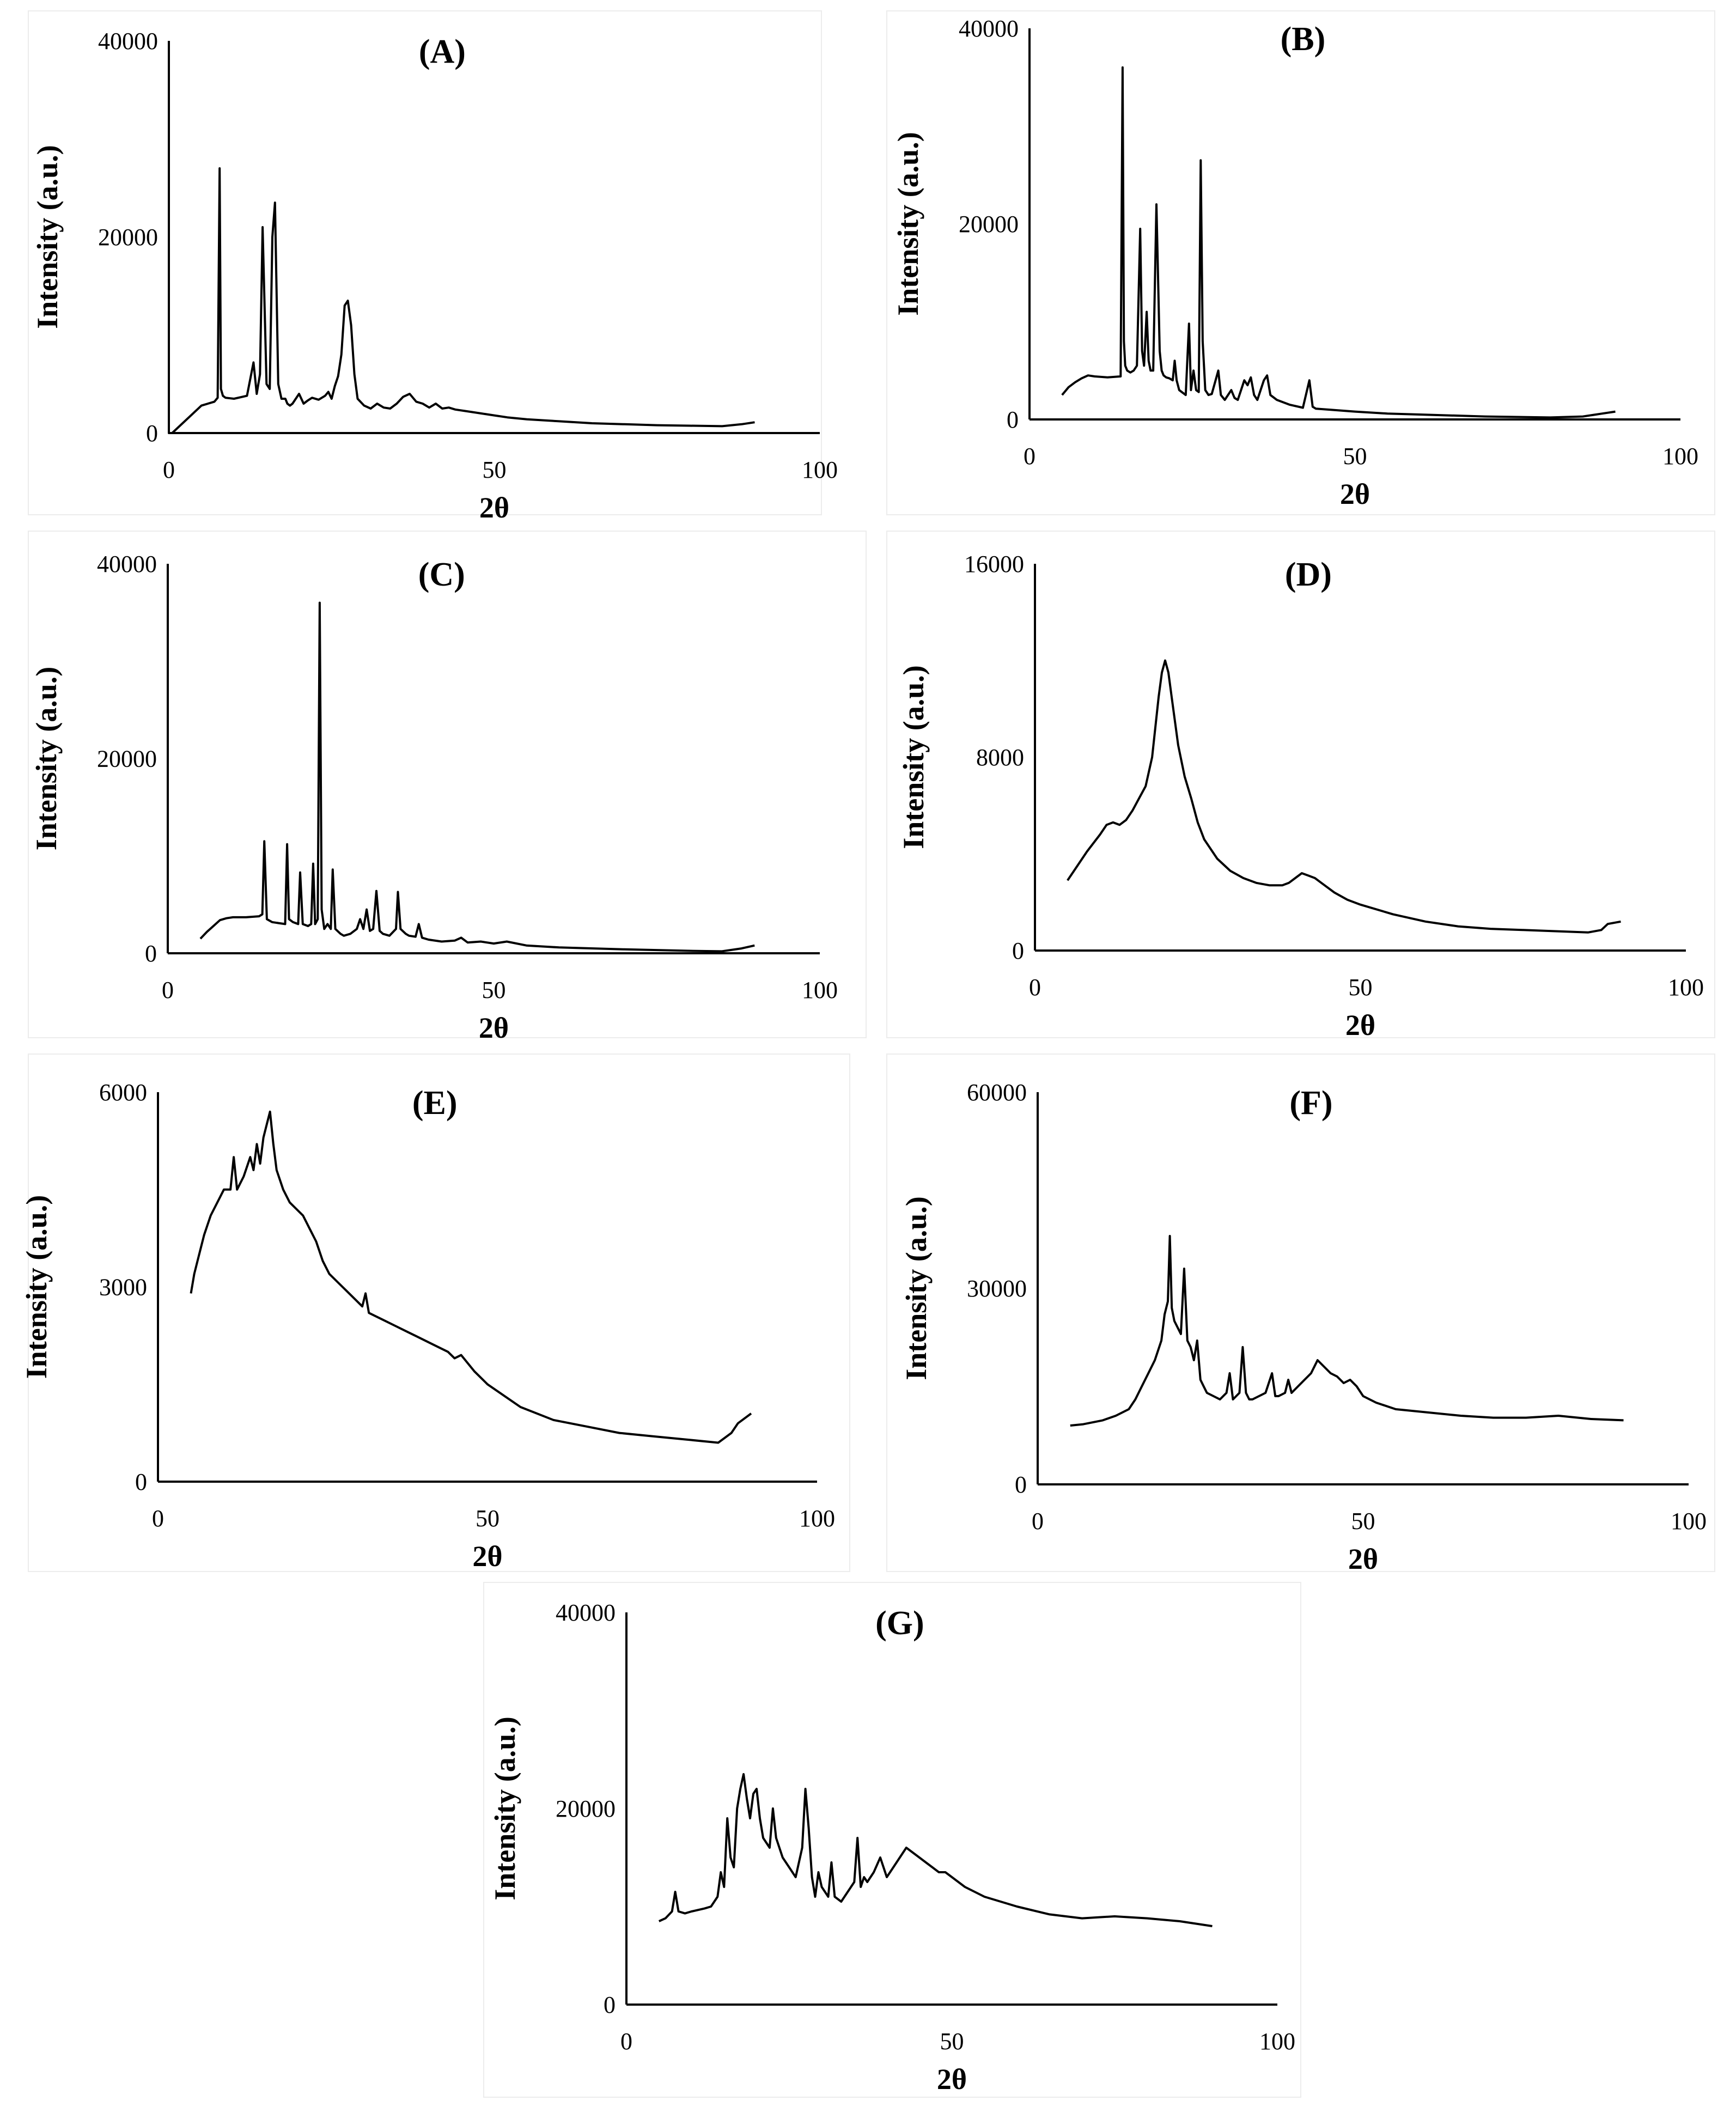 The image size is (1736, 2101). I want to click on x-tick-label-b: 100, so click(1680, 456).